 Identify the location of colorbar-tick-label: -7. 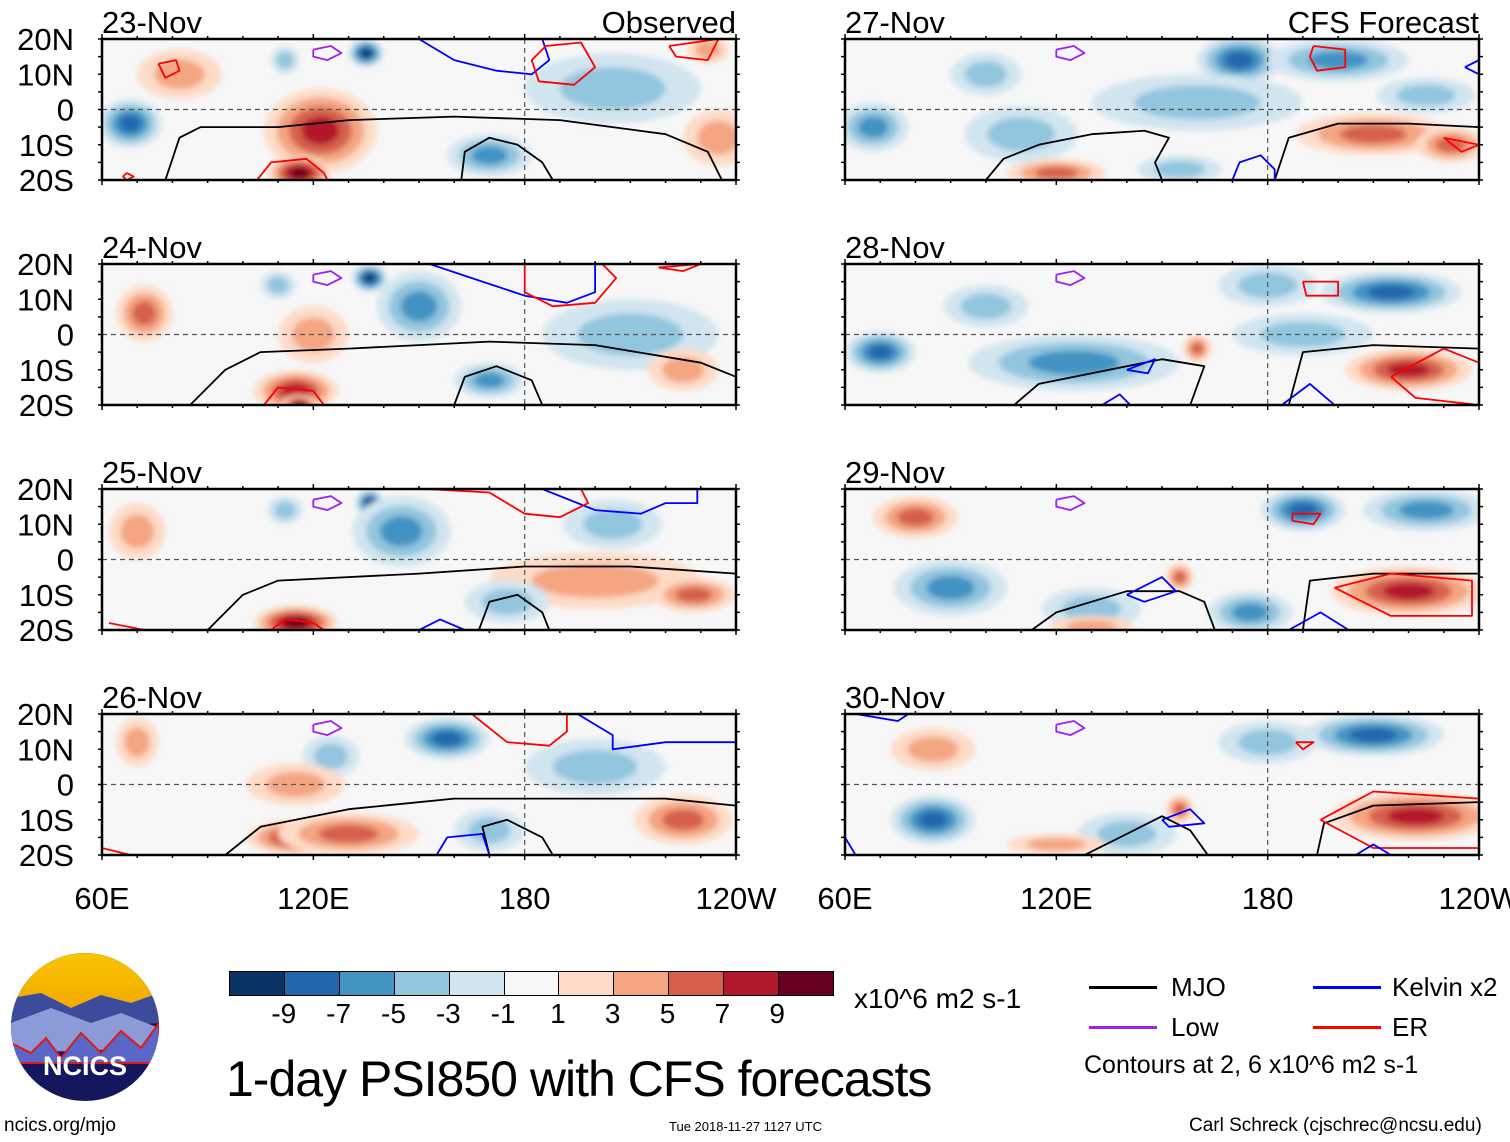
(339, 1013).